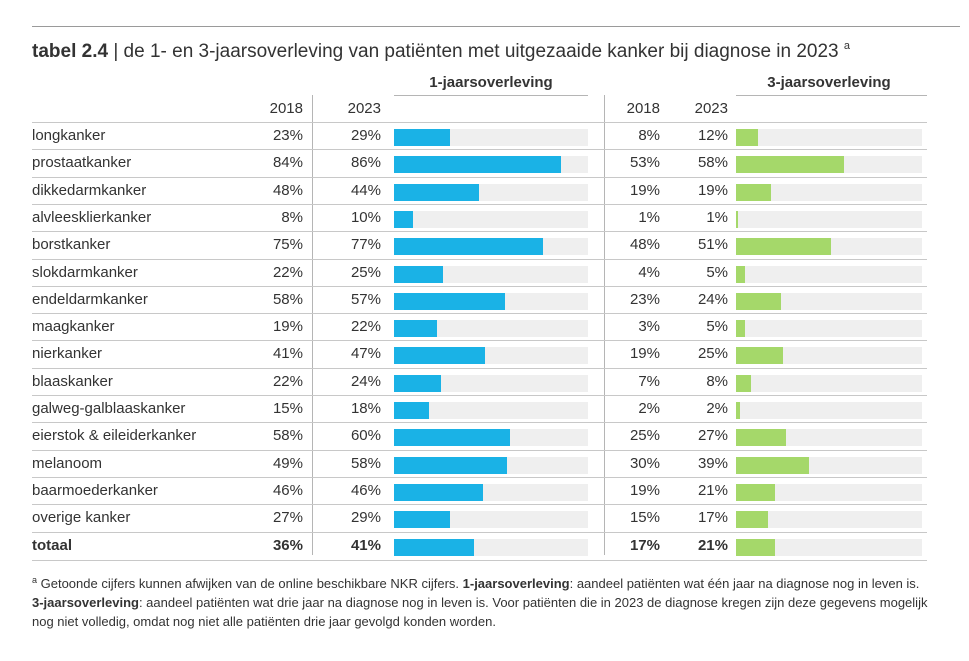  I want to click on row-label: maagkanker, so click(73, 327).